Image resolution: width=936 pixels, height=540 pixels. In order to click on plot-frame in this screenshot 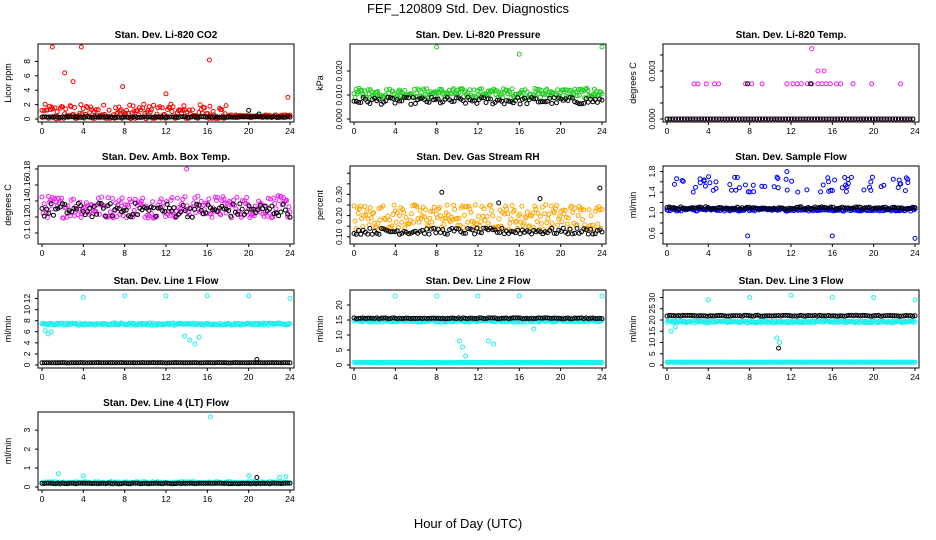, I will do `click(791, 329)`.